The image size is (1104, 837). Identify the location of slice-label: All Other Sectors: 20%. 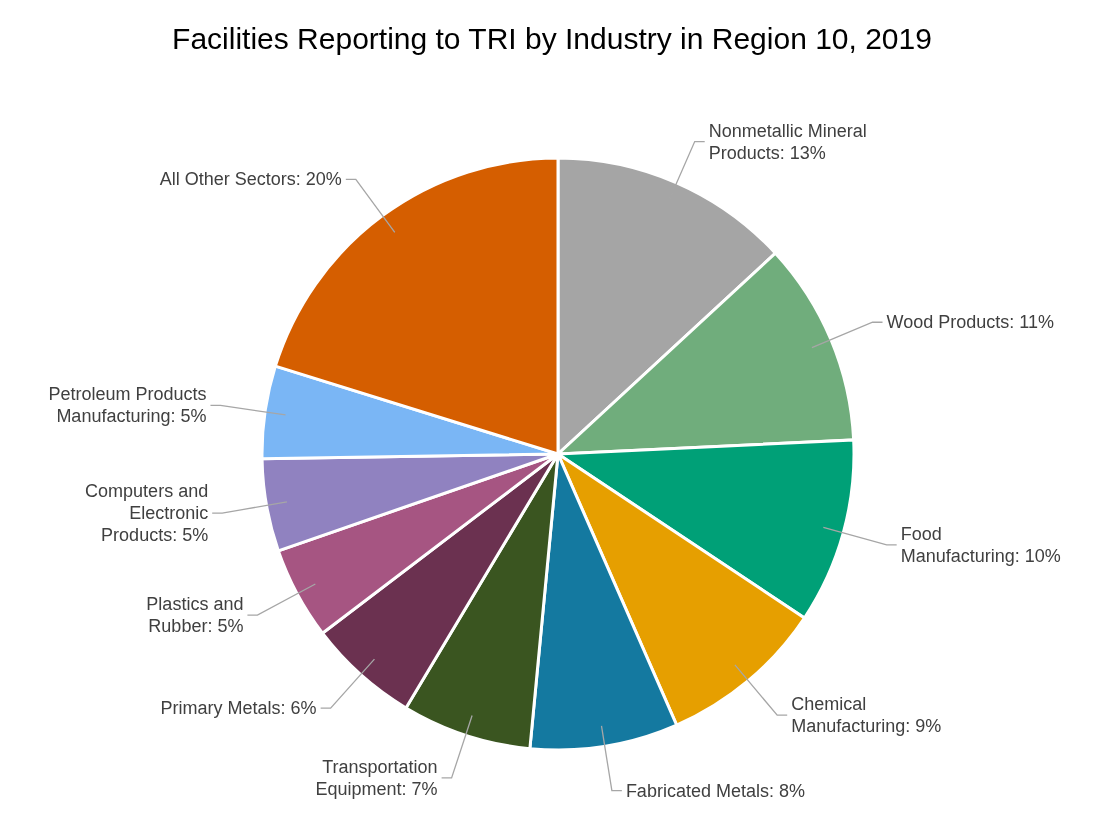
(250, 179).